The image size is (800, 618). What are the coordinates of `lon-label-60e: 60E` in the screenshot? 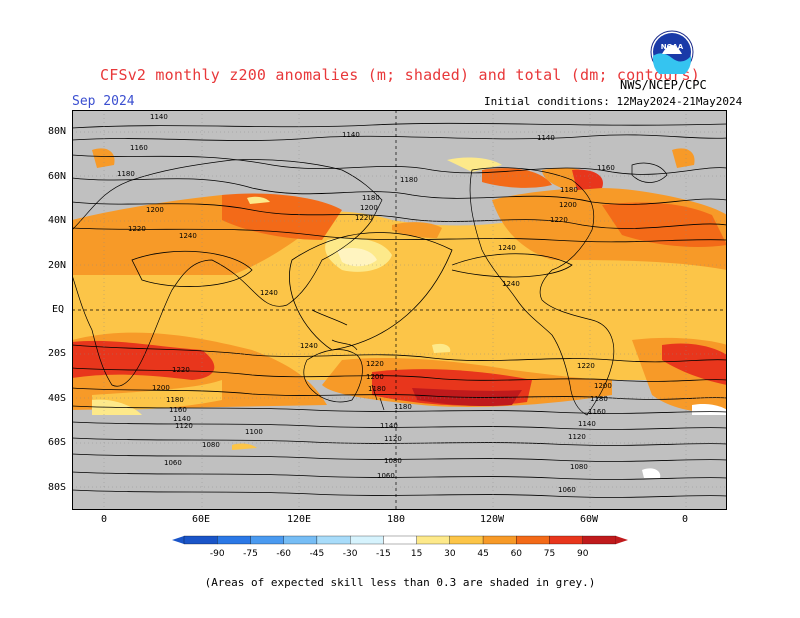 It's located at (201, 519).